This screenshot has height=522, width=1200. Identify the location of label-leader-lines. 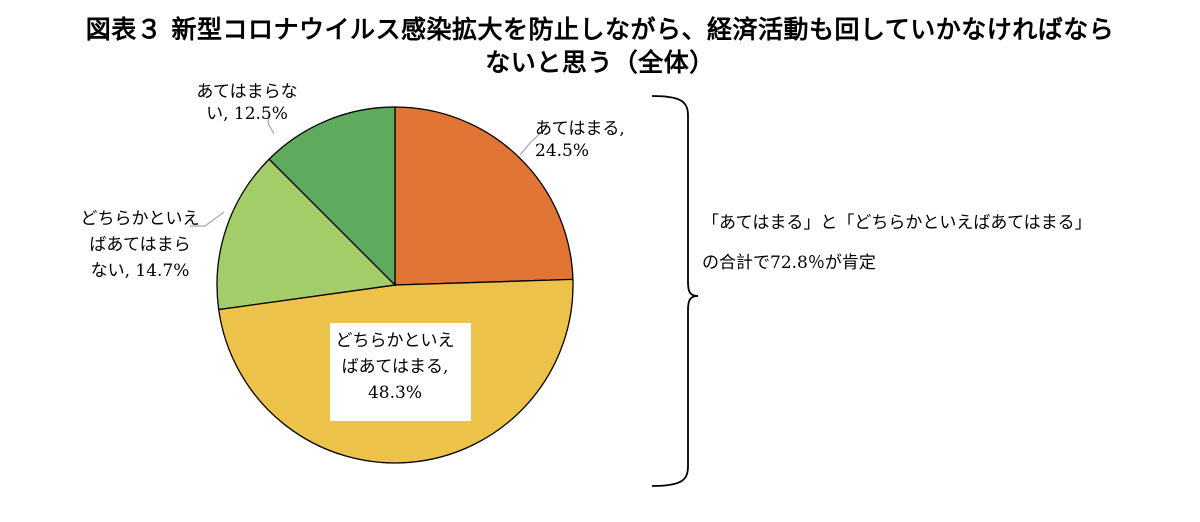
(369, 170).